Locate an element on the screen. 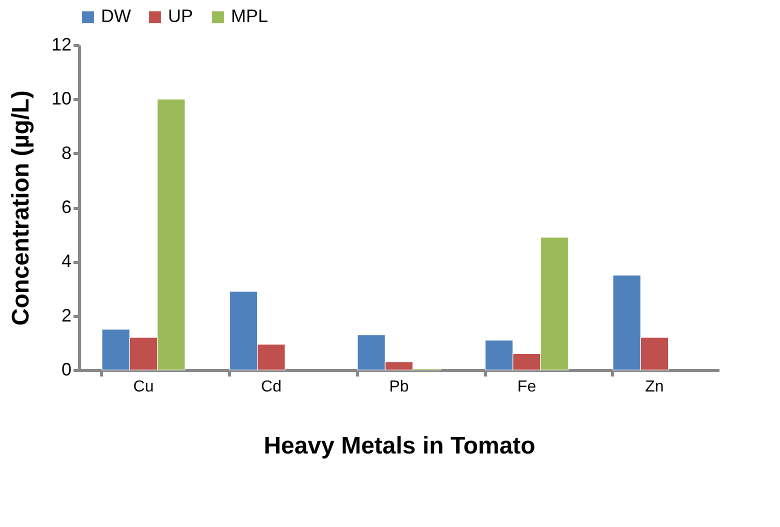 This screenshot has height=527, width=780. y-tick-label: 8 is located at coordinates (66, 152).